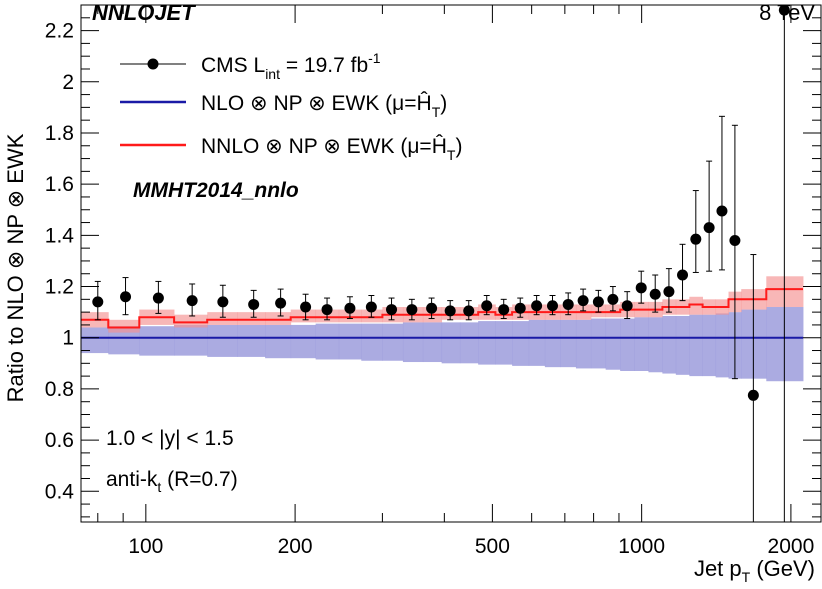 The height and width of the screenshot is (589, 822). Describe the element at coordinates (291, 66) in the screenshot. I see `legend-data-label: CMS Lint = 19.7 fb-1` at that location.